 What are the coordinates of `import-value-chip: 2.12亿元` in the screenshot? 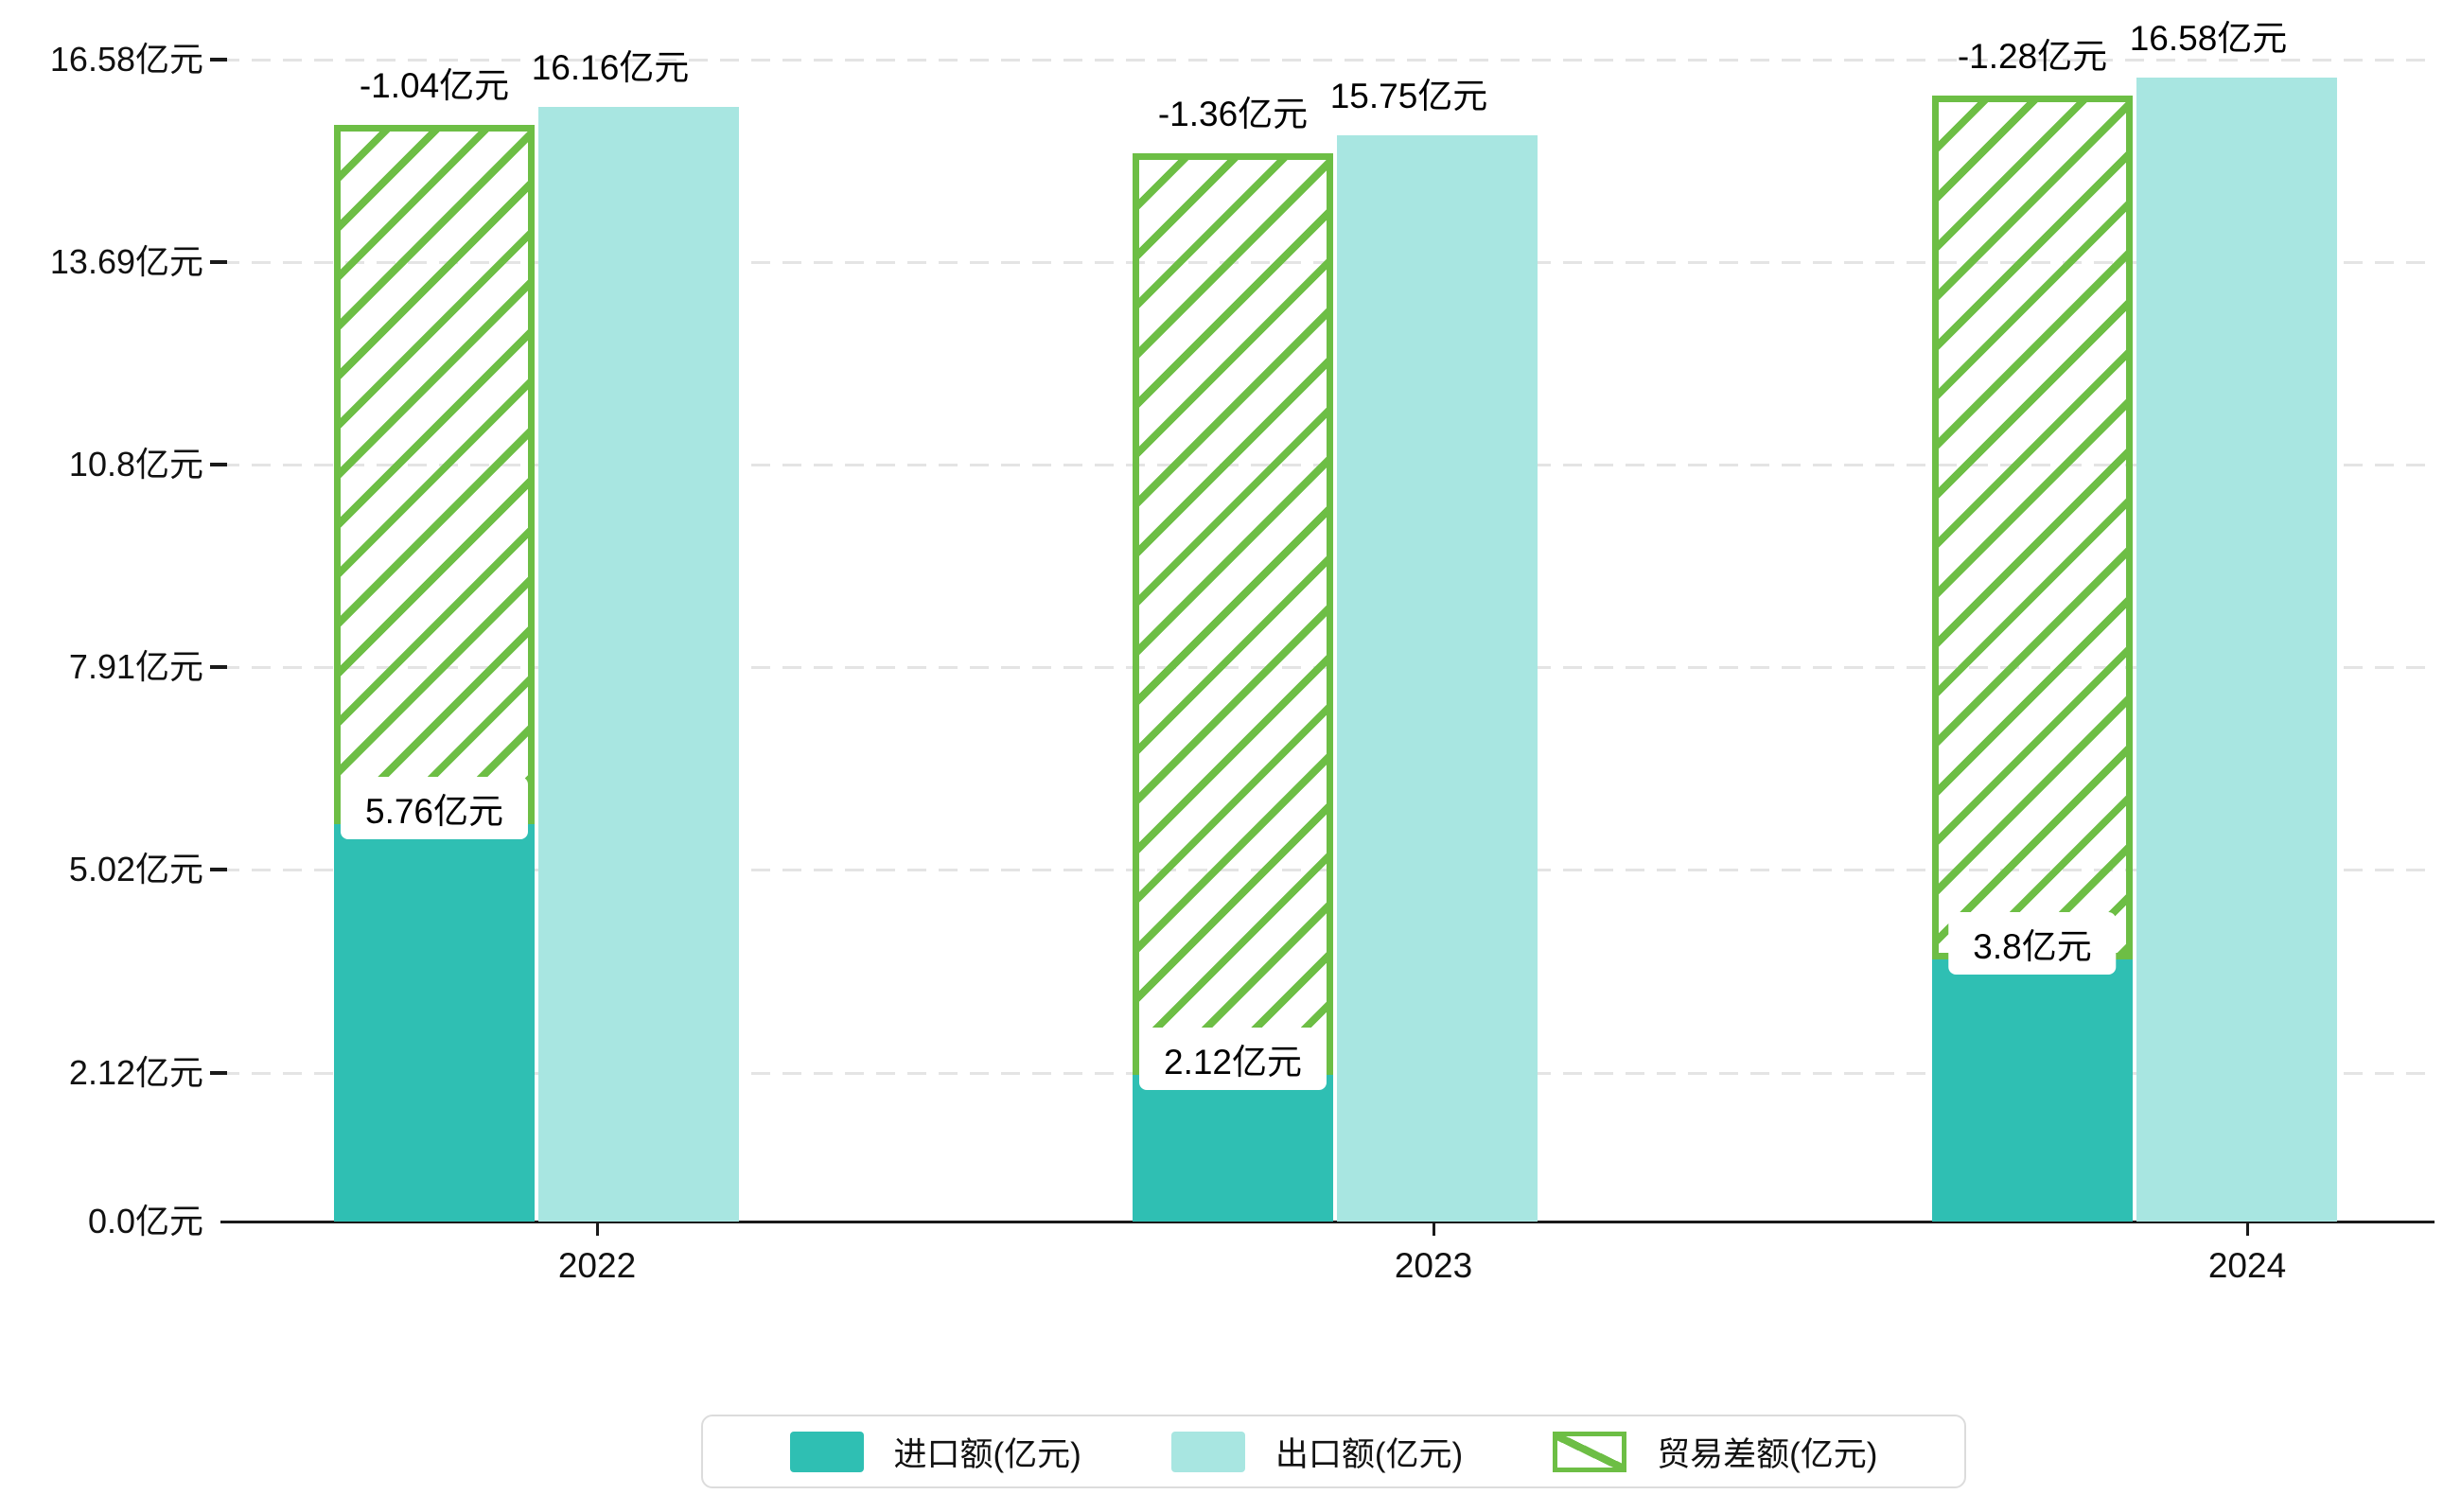 It's located at (1232, 1059).